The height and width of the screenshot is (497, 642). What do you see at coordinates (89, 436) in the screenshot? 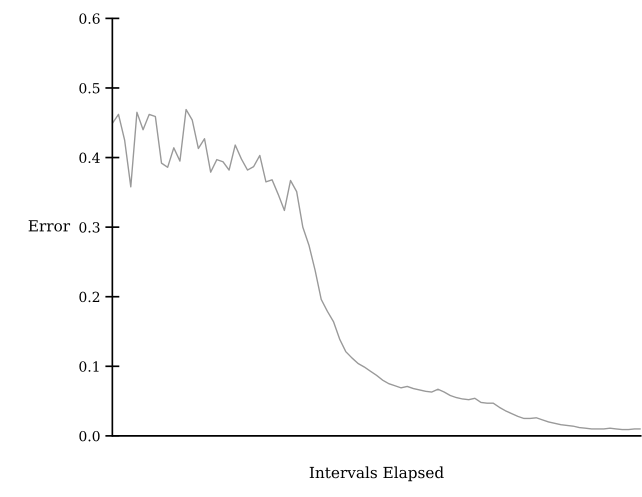
I see `y-tick-label: 0.0` at bounding box center [89, 436].